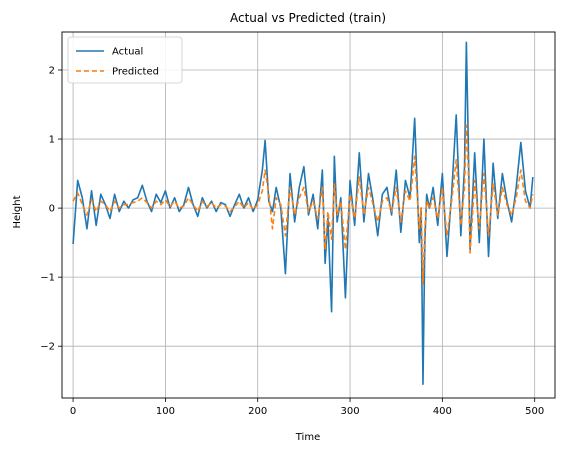 The height and width of the screenshot is (453, 565). What do you see at coordinates (52, 140) in the screenshot?
I see `y-tick-label: 1` at bounding box center [52, 140].